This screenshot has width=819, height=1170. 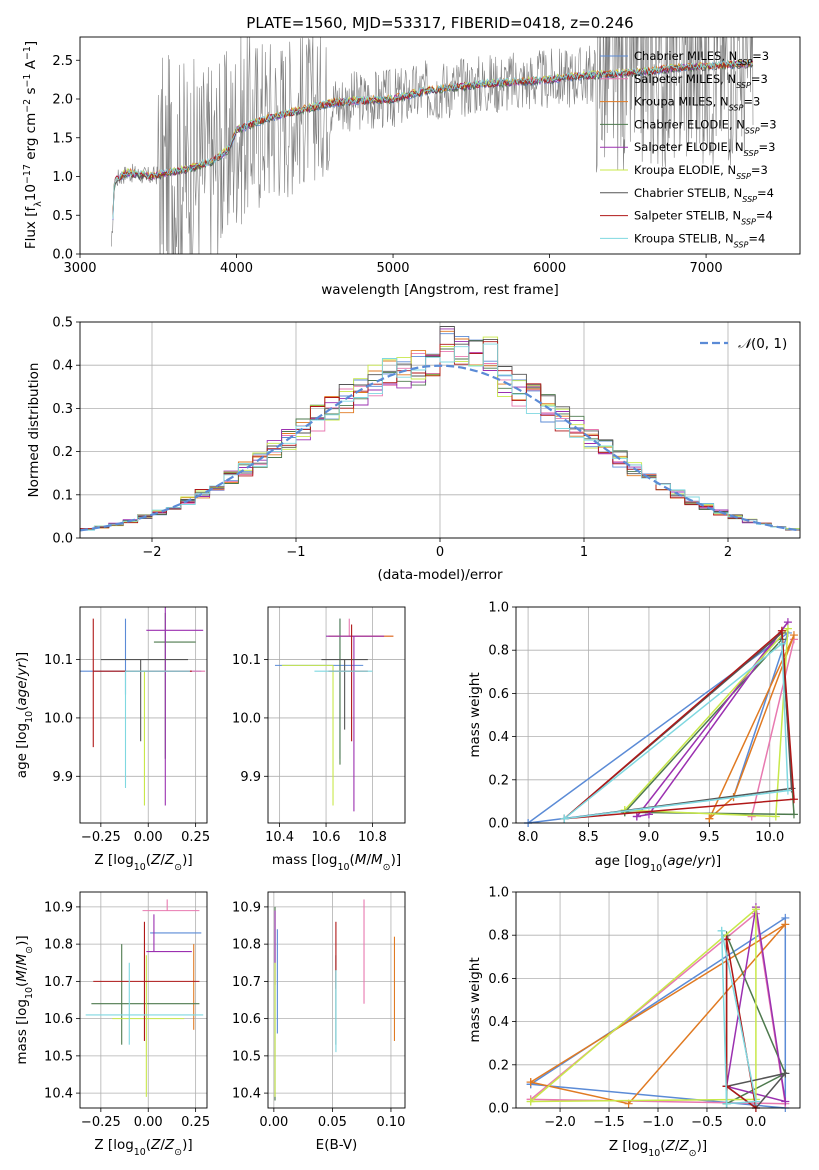 What do you see at coordinates (246, 1094) in the screenshot?
I see `y-tick-label: 10.4` at bounding box center [246, 1094].